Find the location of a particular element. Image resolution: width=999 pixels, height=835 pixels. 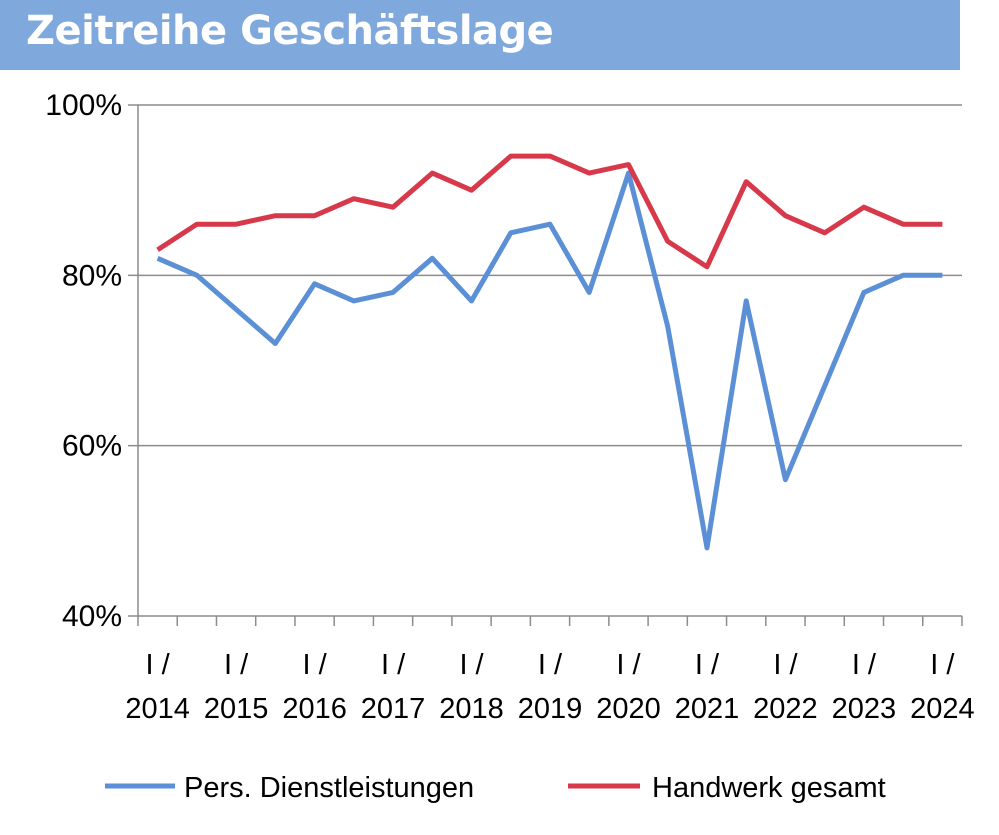

legend: Pers. Dienstleistungen Handwerk gesamt is located at coordinates (495, 788).